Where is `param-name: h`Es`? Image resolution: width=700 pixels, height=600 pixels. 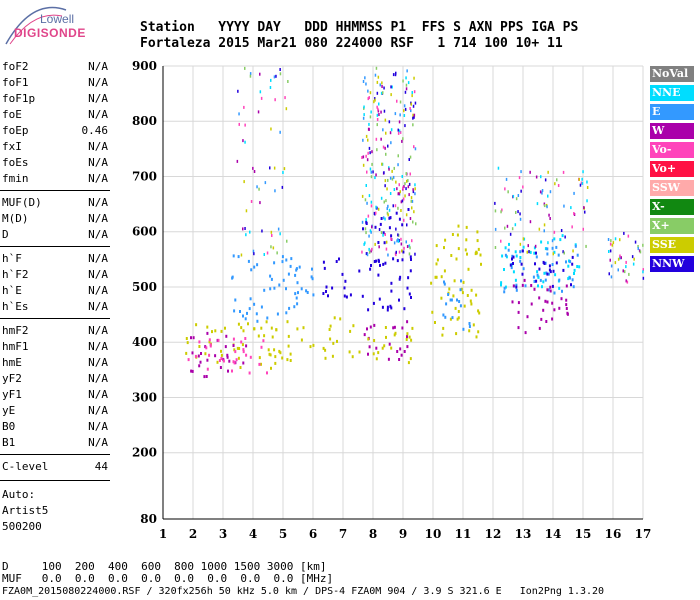 param-name: h`Es is located at coordinates (15, 306).